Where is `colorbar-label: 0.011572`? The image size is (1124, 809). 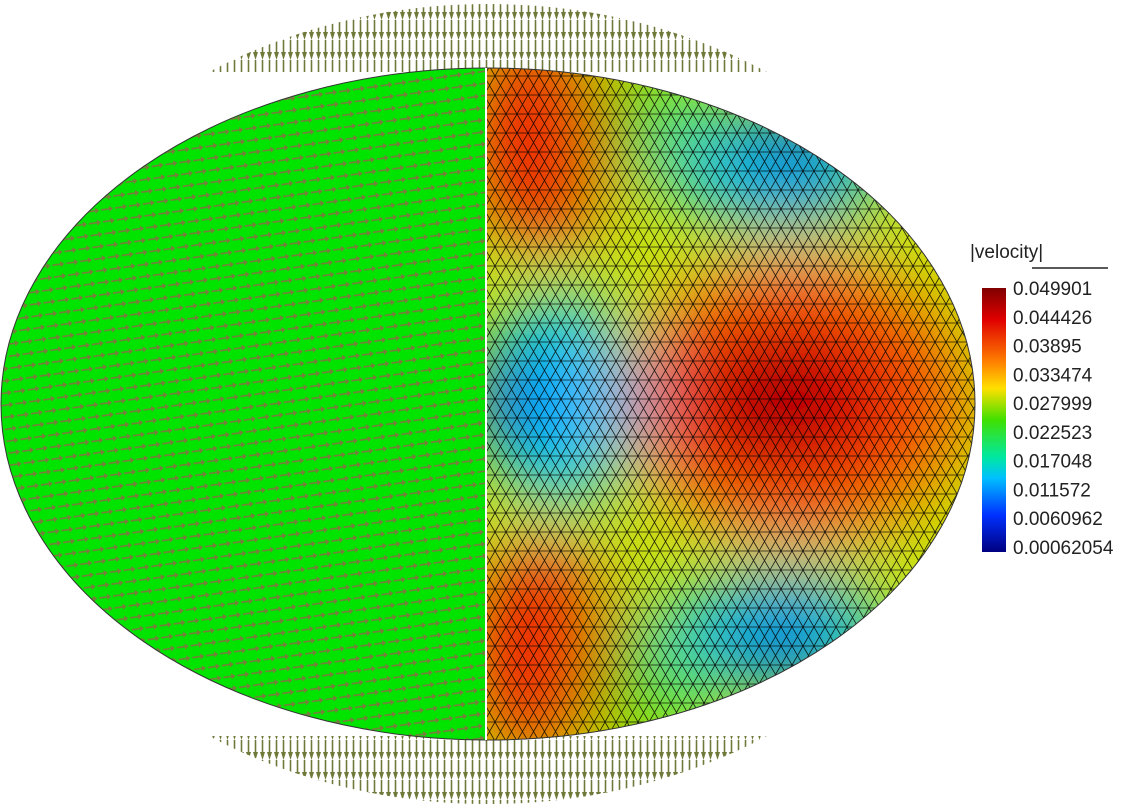 colorbar-label: 0.011572 is located at coordinates (1052, 490).